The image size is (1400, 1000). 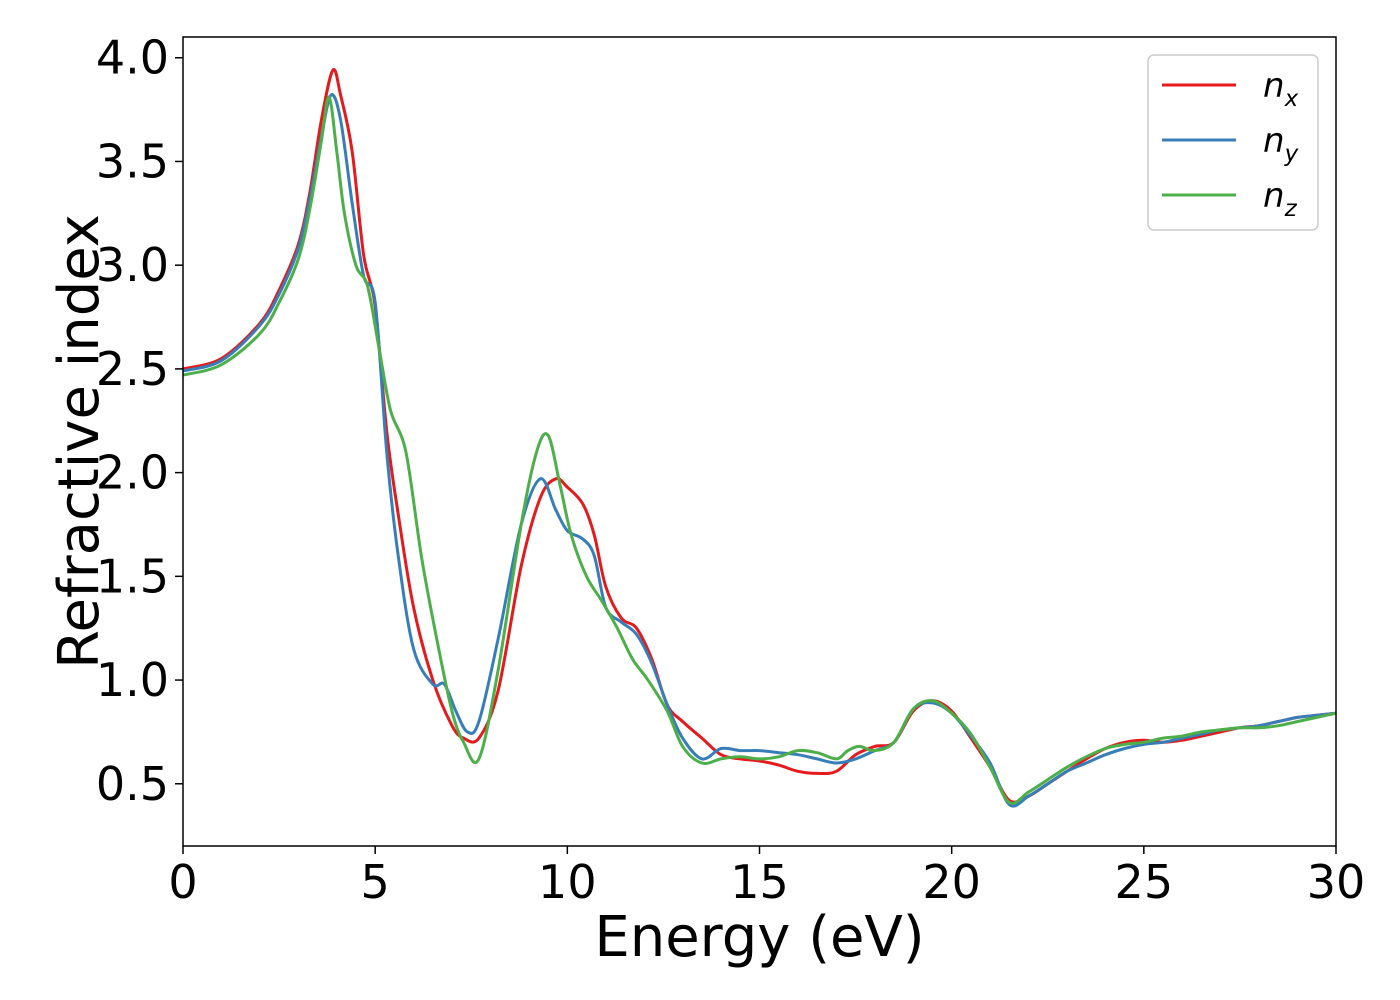 What do you see at coordinates (567, 882) in the screenshot?
I see `x-tick-label: 10` at bounding box center [567, 882].